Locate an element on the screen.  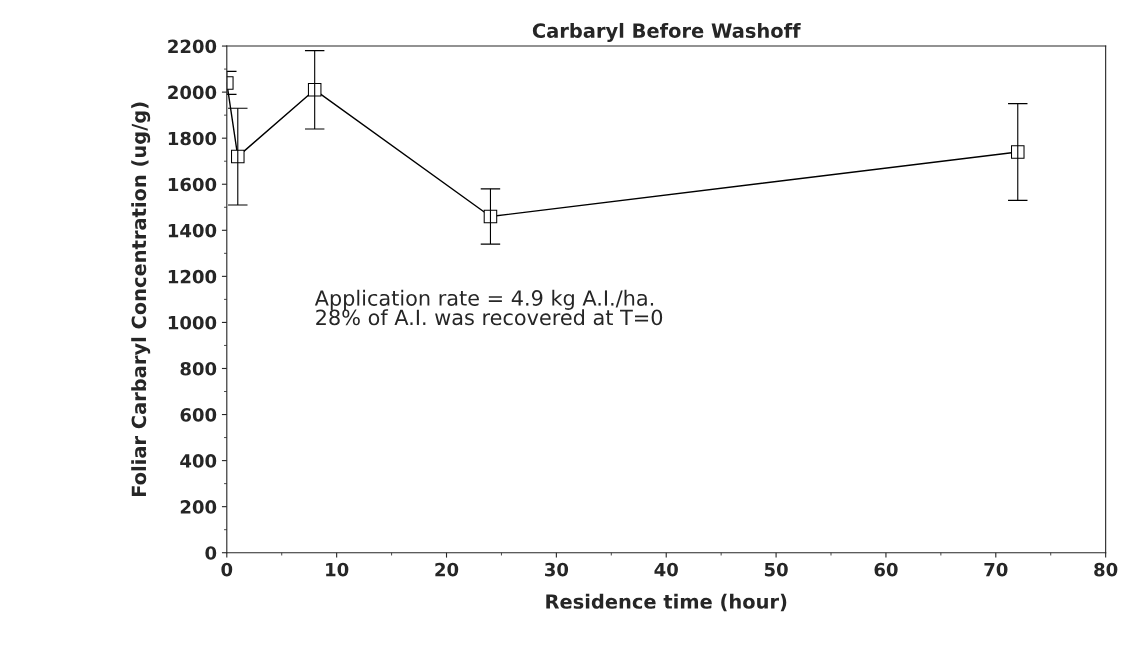
y-tick-label: 1400 is located at coordinates (192, 230).